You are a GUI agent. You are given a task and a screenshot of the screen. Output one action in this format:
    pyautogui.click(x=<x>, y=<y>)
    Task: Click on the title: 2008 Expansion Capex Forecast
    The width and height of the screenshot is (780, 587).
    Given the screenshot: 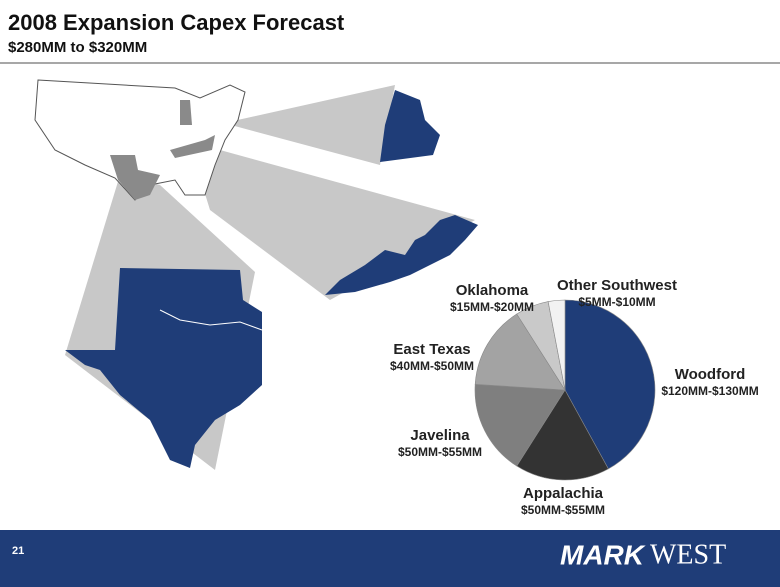 What is the action you would take?
    pyautogui.click(x=176, y=22)
    